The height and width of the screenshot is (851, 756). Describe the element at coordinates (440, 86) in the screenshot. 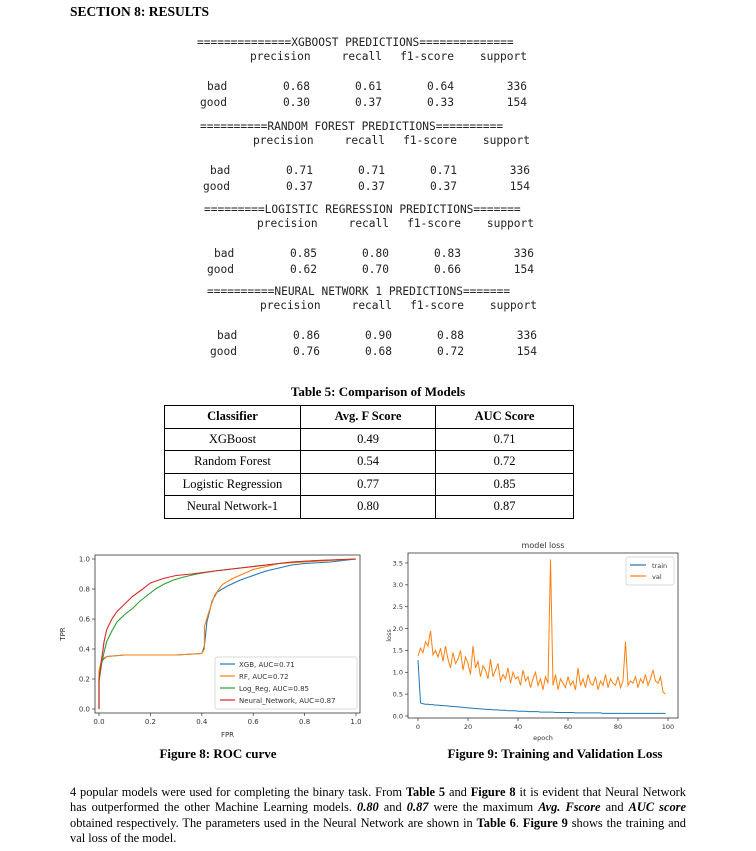

I see `report-f1: 0.64` at that location.